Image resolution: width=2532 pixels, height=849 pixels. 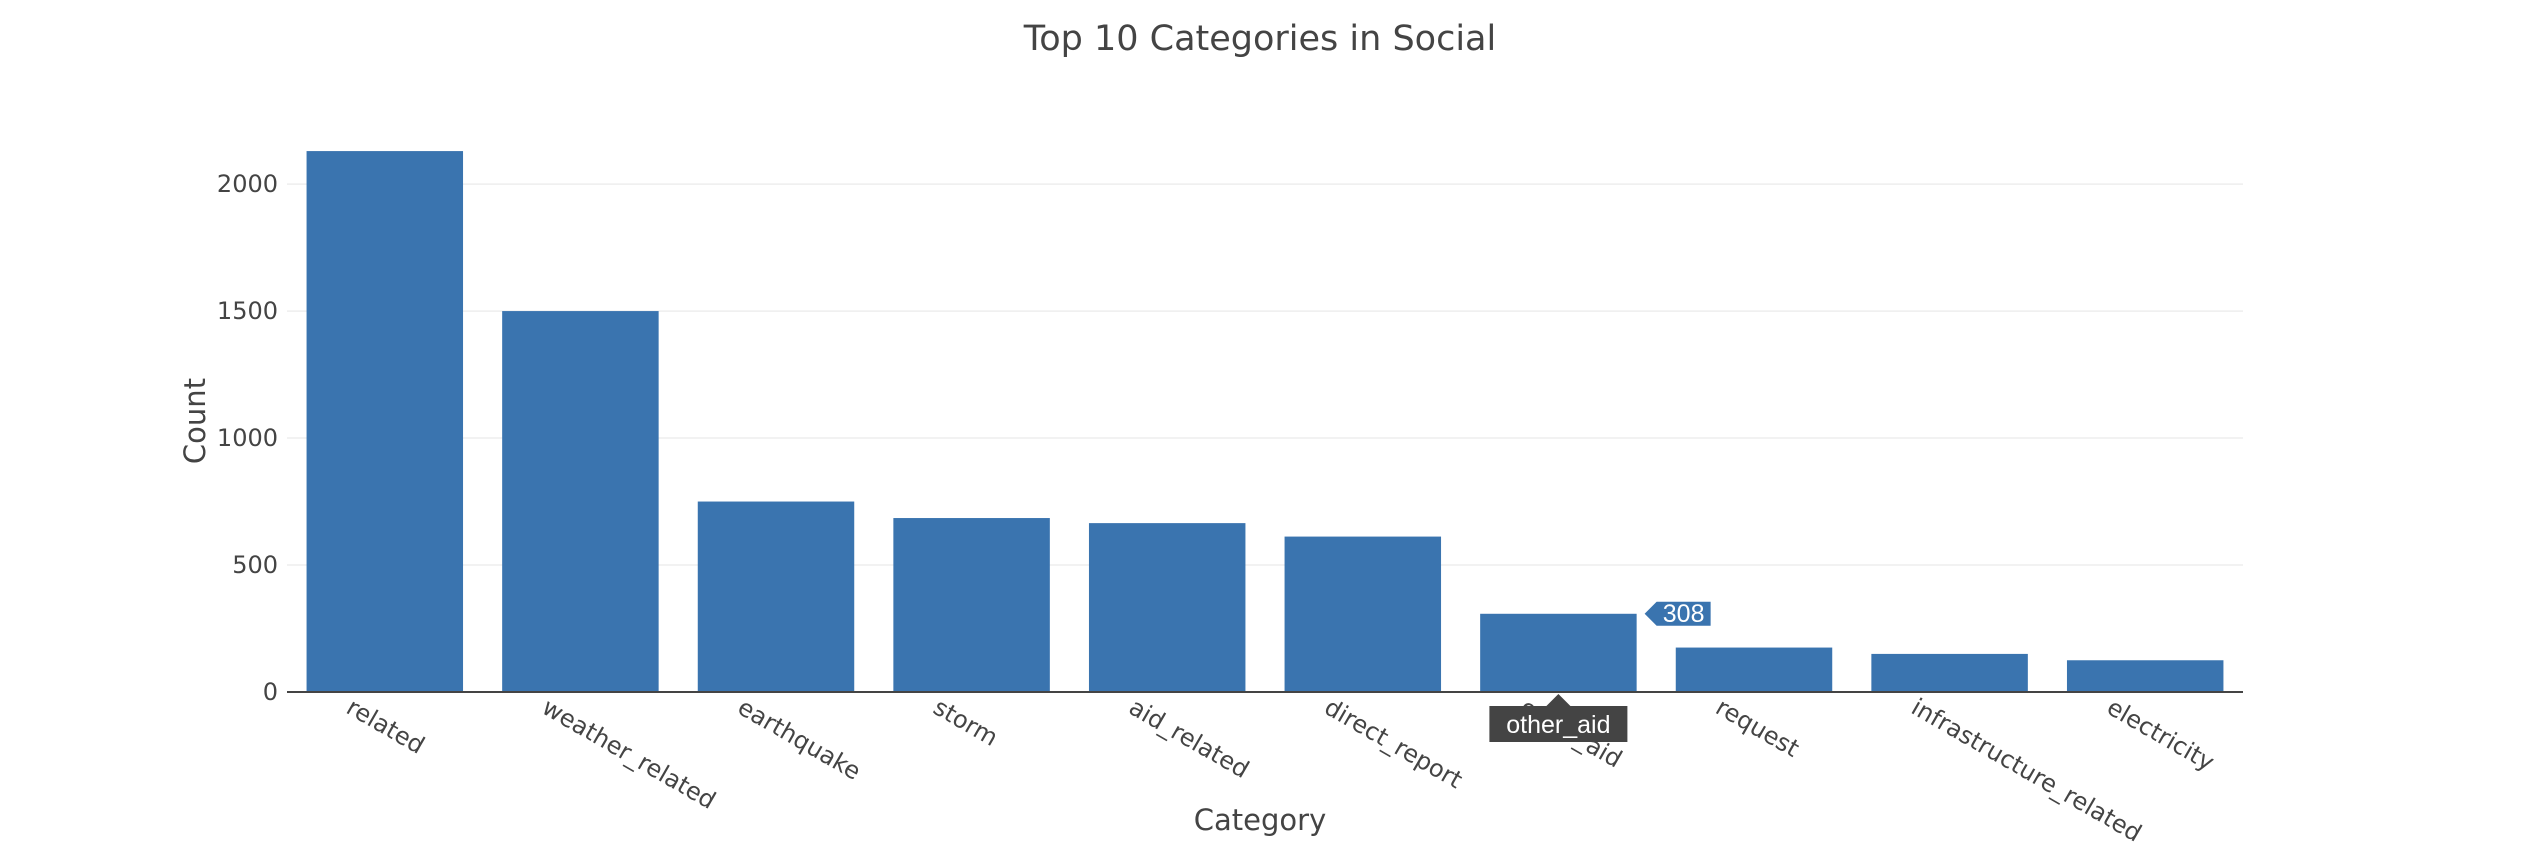 I want to click on hover-value-label: 308, so click(x=1684, y=614).